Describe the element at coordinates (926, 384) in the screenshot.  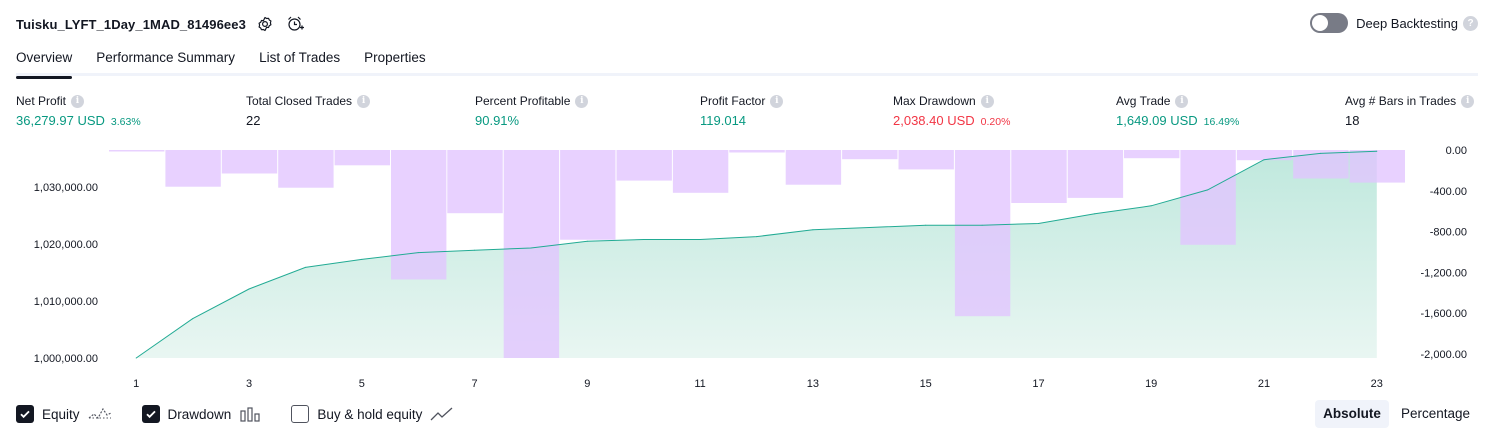
I see `x-axis-tick-label: 15` at that location.